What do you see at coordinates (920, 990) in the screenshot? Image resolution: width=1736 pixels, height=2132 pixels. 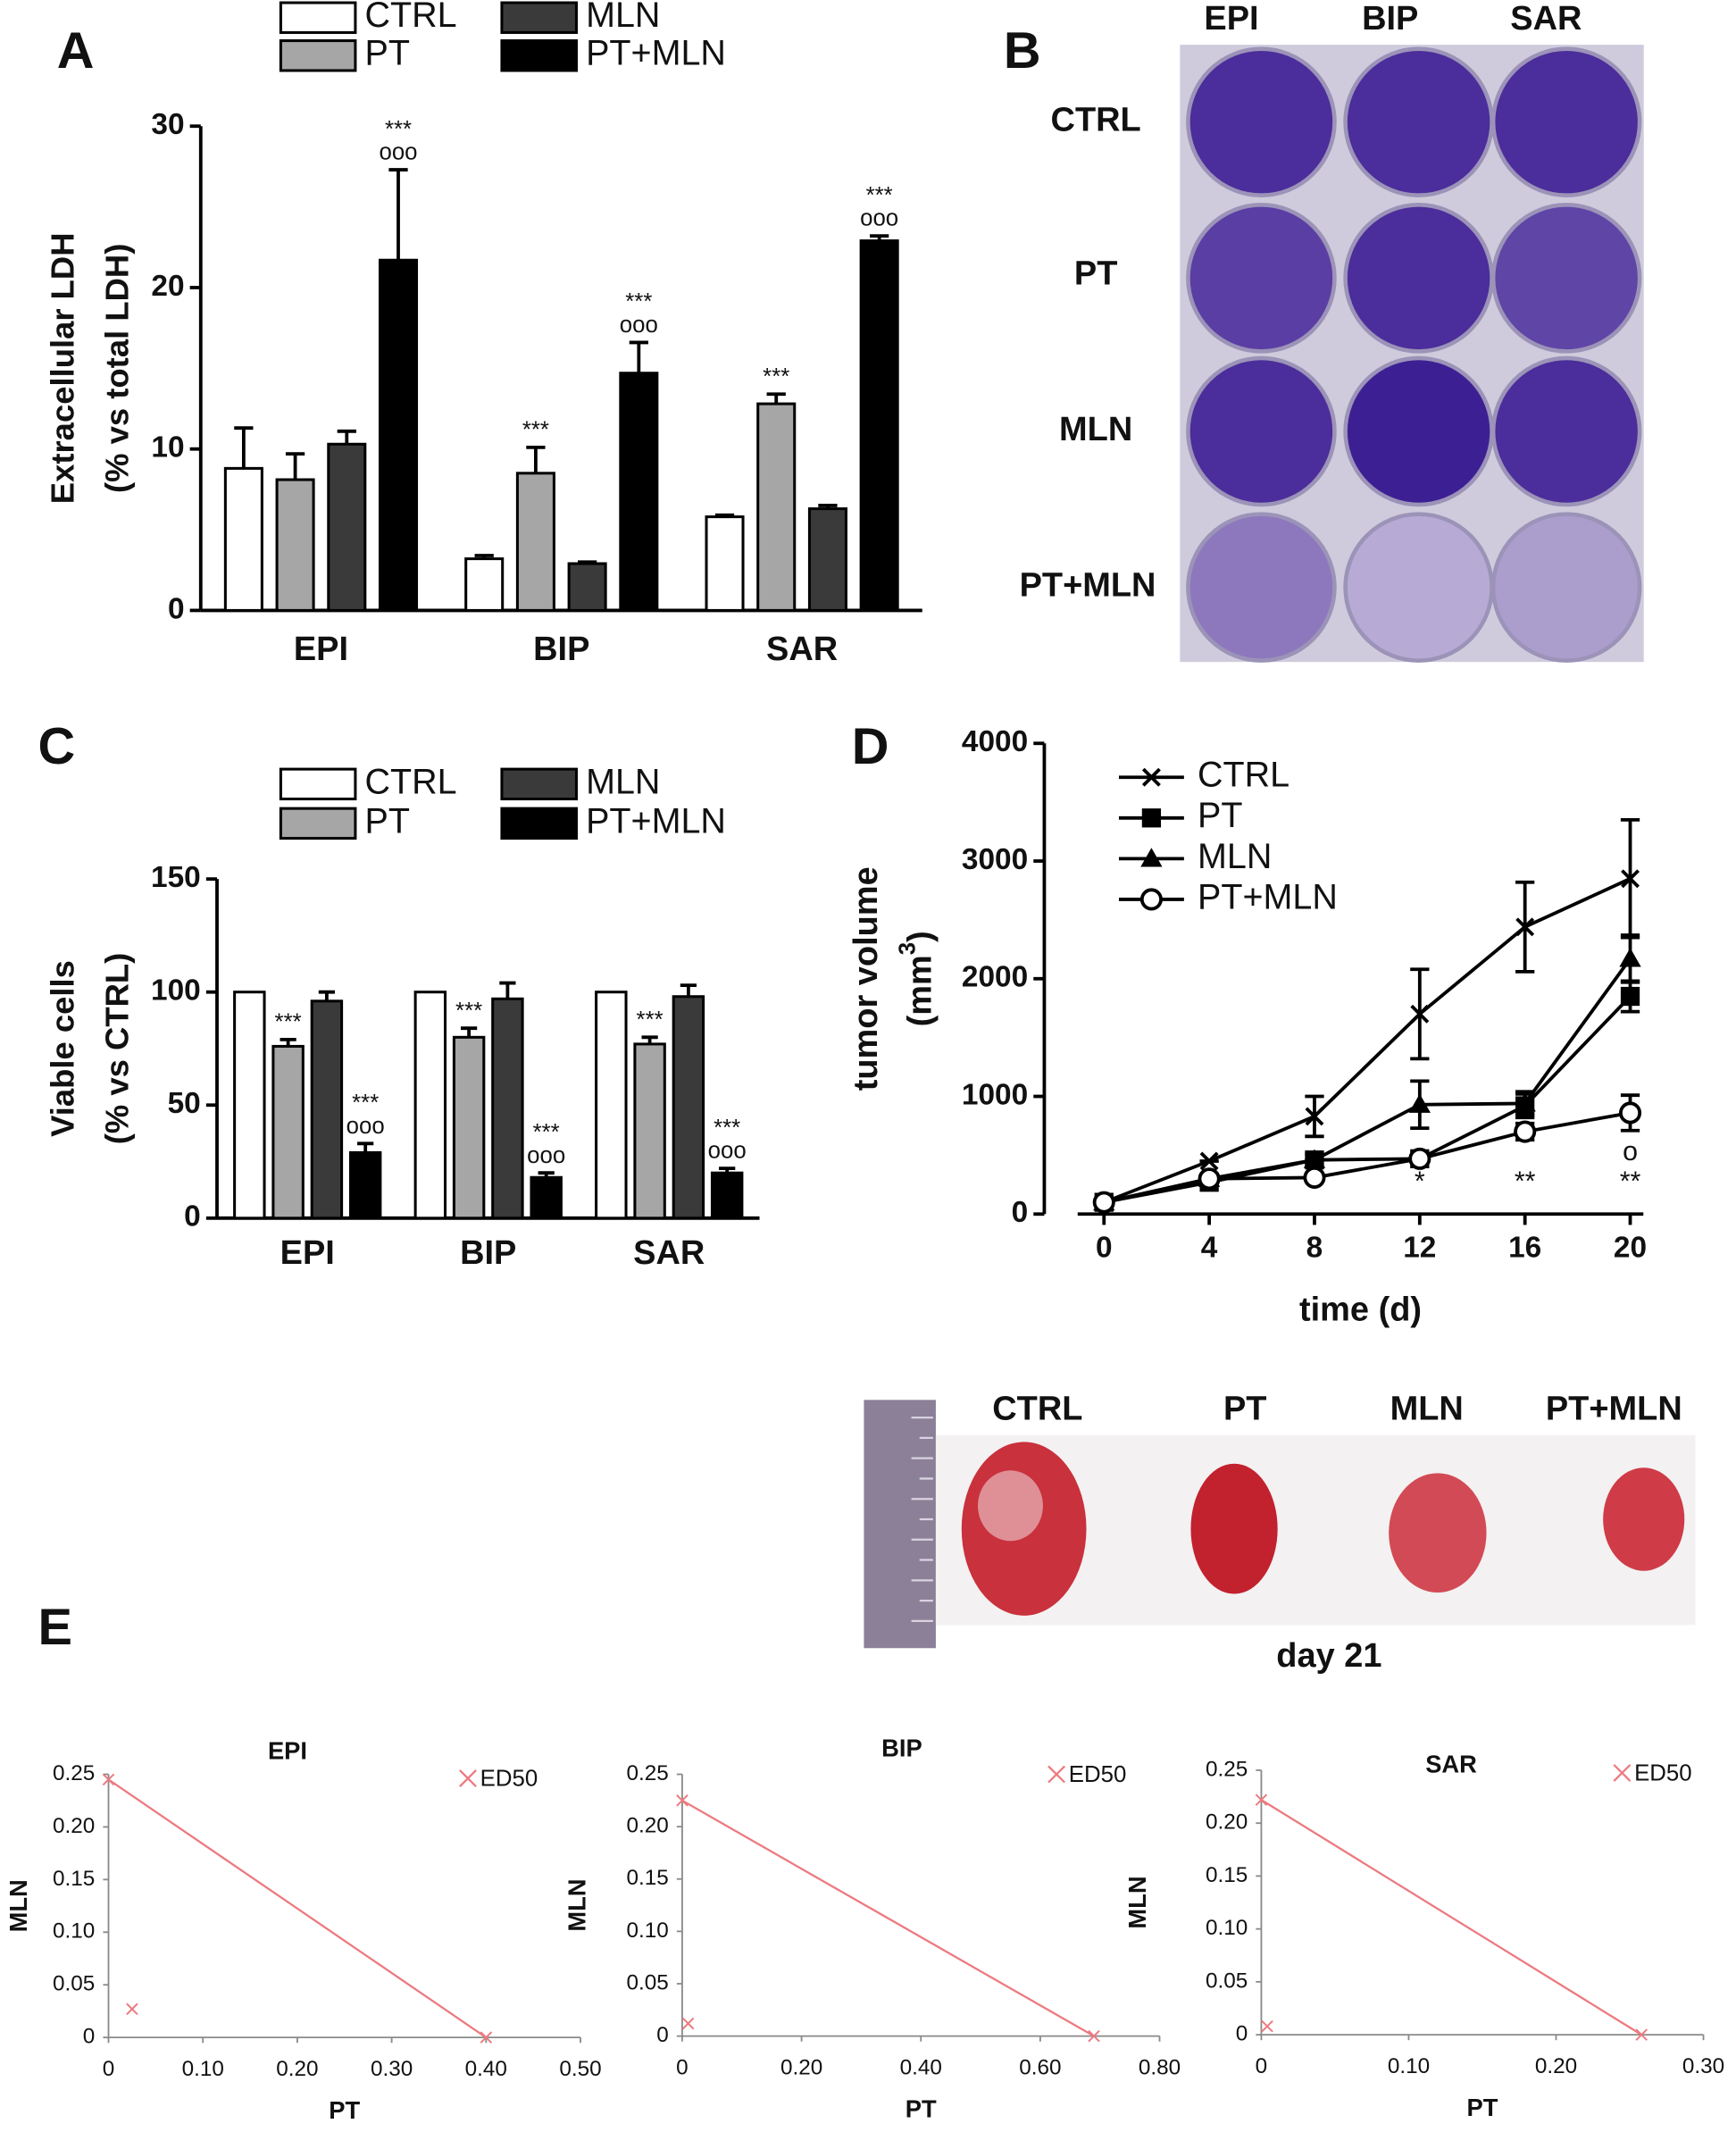 I see `y-axis-unit-part: (mm` at bounding box center [920, 990].